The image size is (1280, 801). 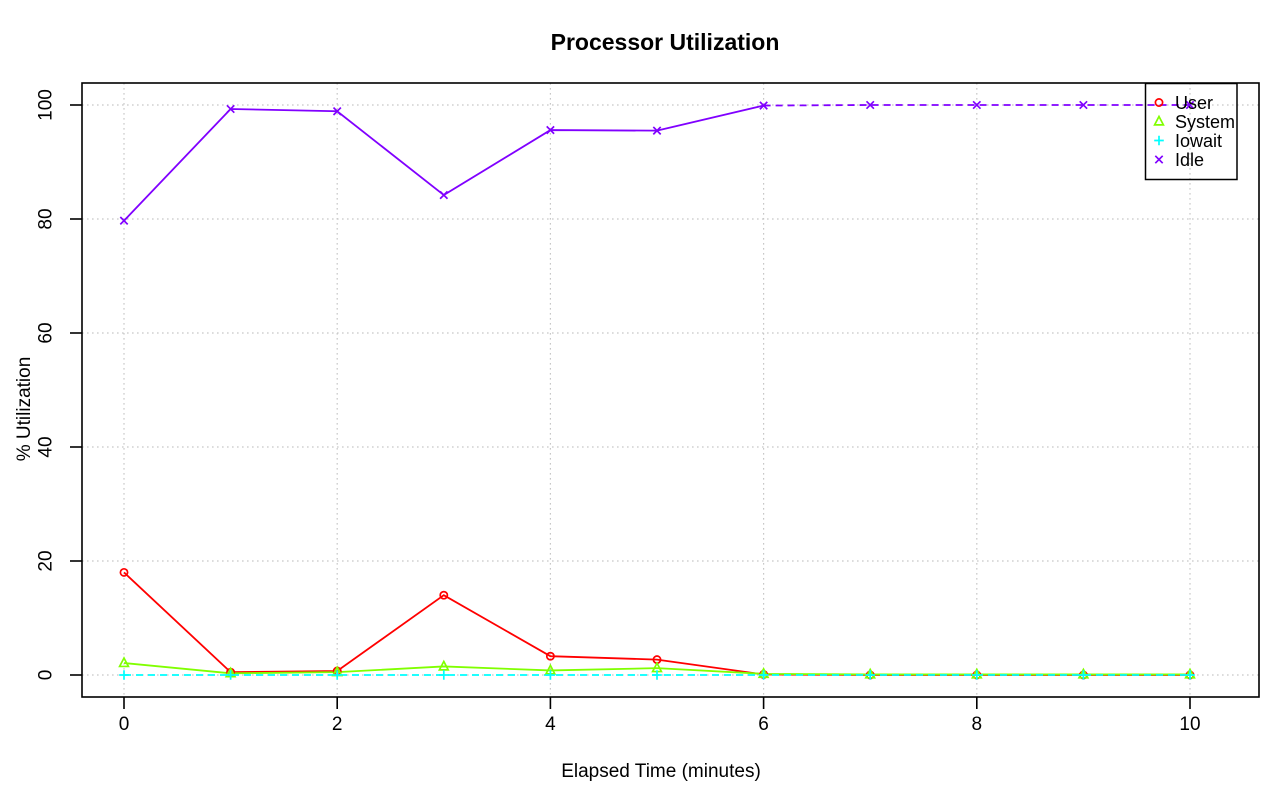 I want to click on y-tick-label-0: 0, so click(x=46, y=675).